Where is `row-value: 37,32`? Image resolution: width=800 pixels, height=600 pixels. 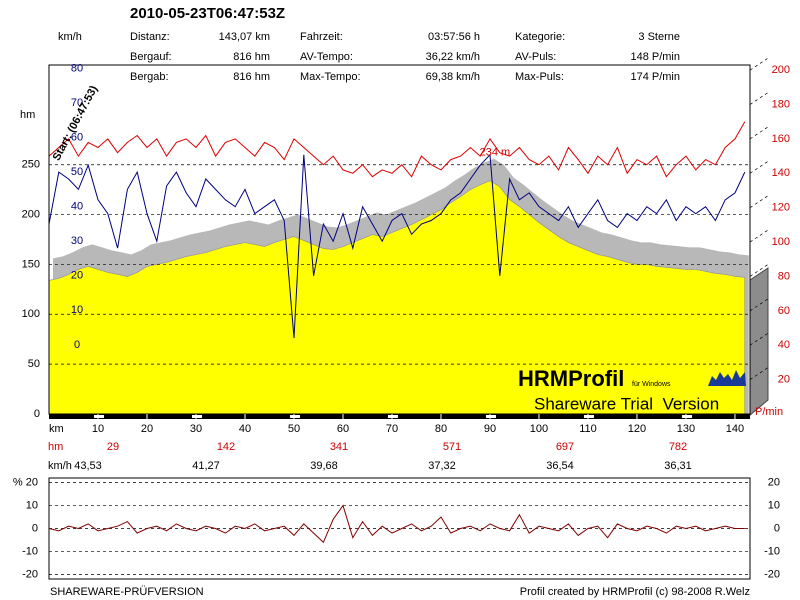 row-value: 37,32 is located at coordinates (442, 466).